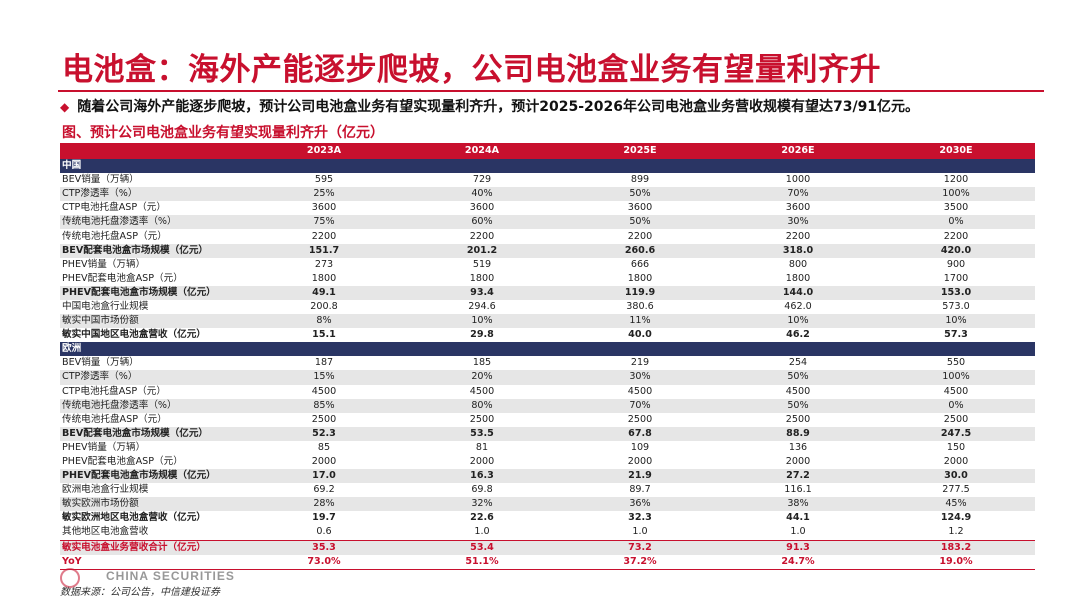 This screenshot has height=599, width=1080. Describe the element at coordinates (547, 307) in the screenshot. I see `table-row: 中国电池盒行业规模 200.8 294.6 380.6 462.0 573.0` at that location.